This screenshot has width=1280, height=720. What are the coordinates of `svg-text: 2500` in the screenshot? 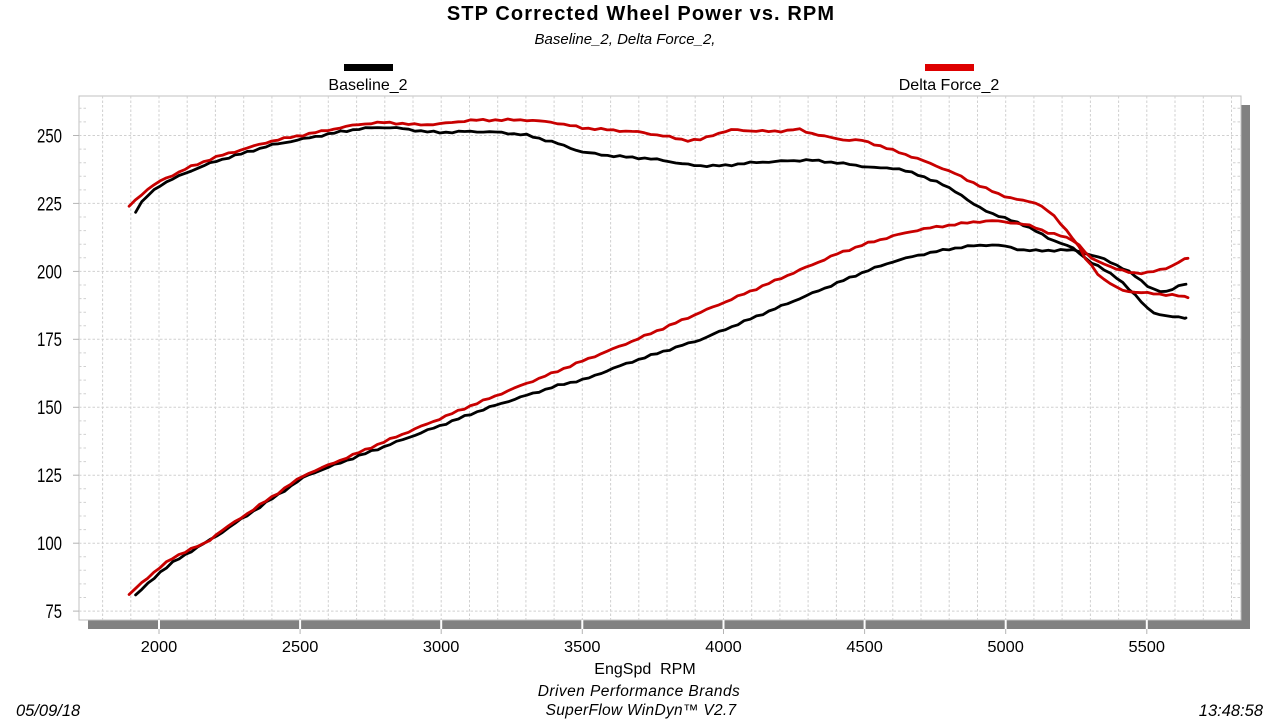 It's located at (300, 647).